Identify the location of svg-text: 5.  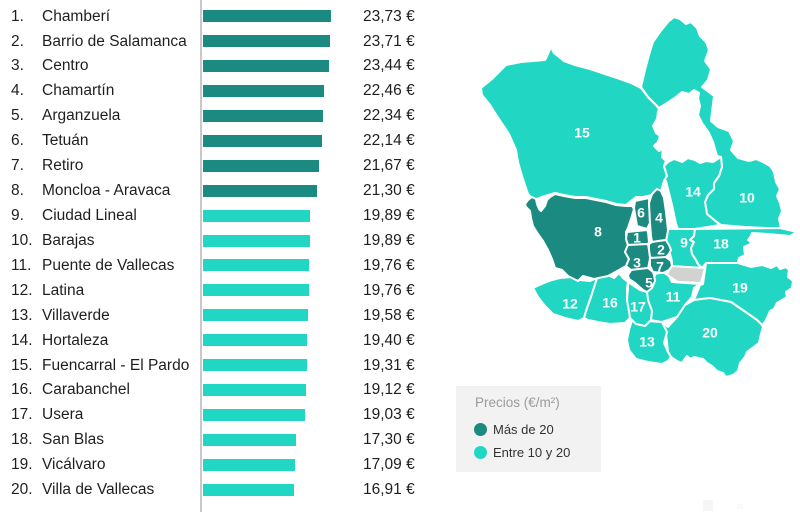
(649, 283).